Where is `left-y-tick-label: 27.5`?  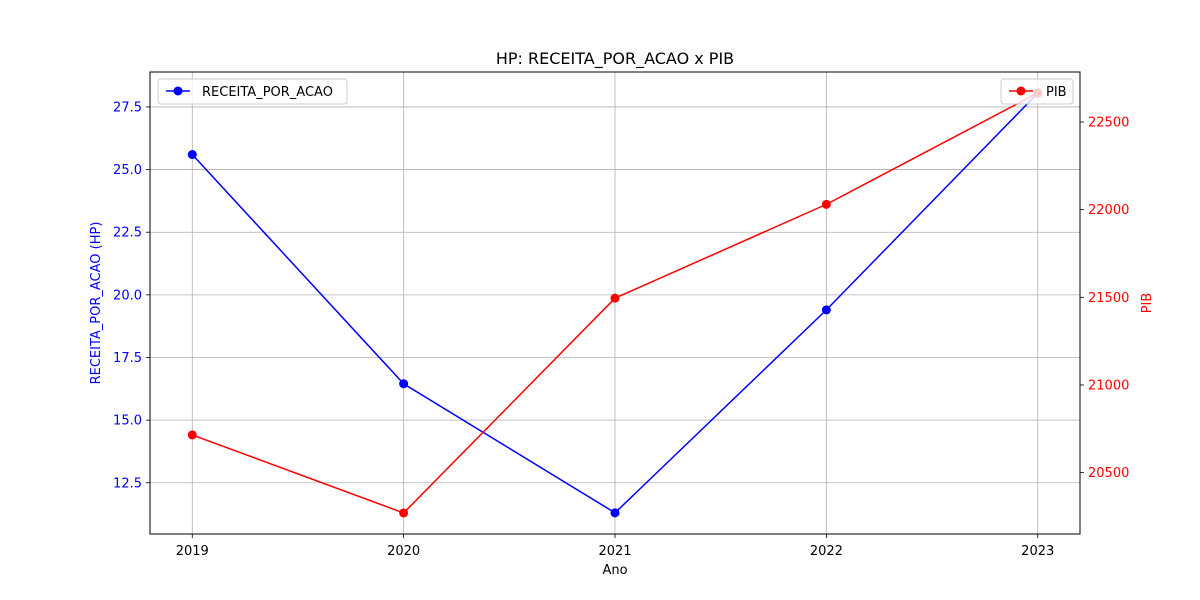
left-y-tick-label: 27.5 is located at coordinates (127, 107).